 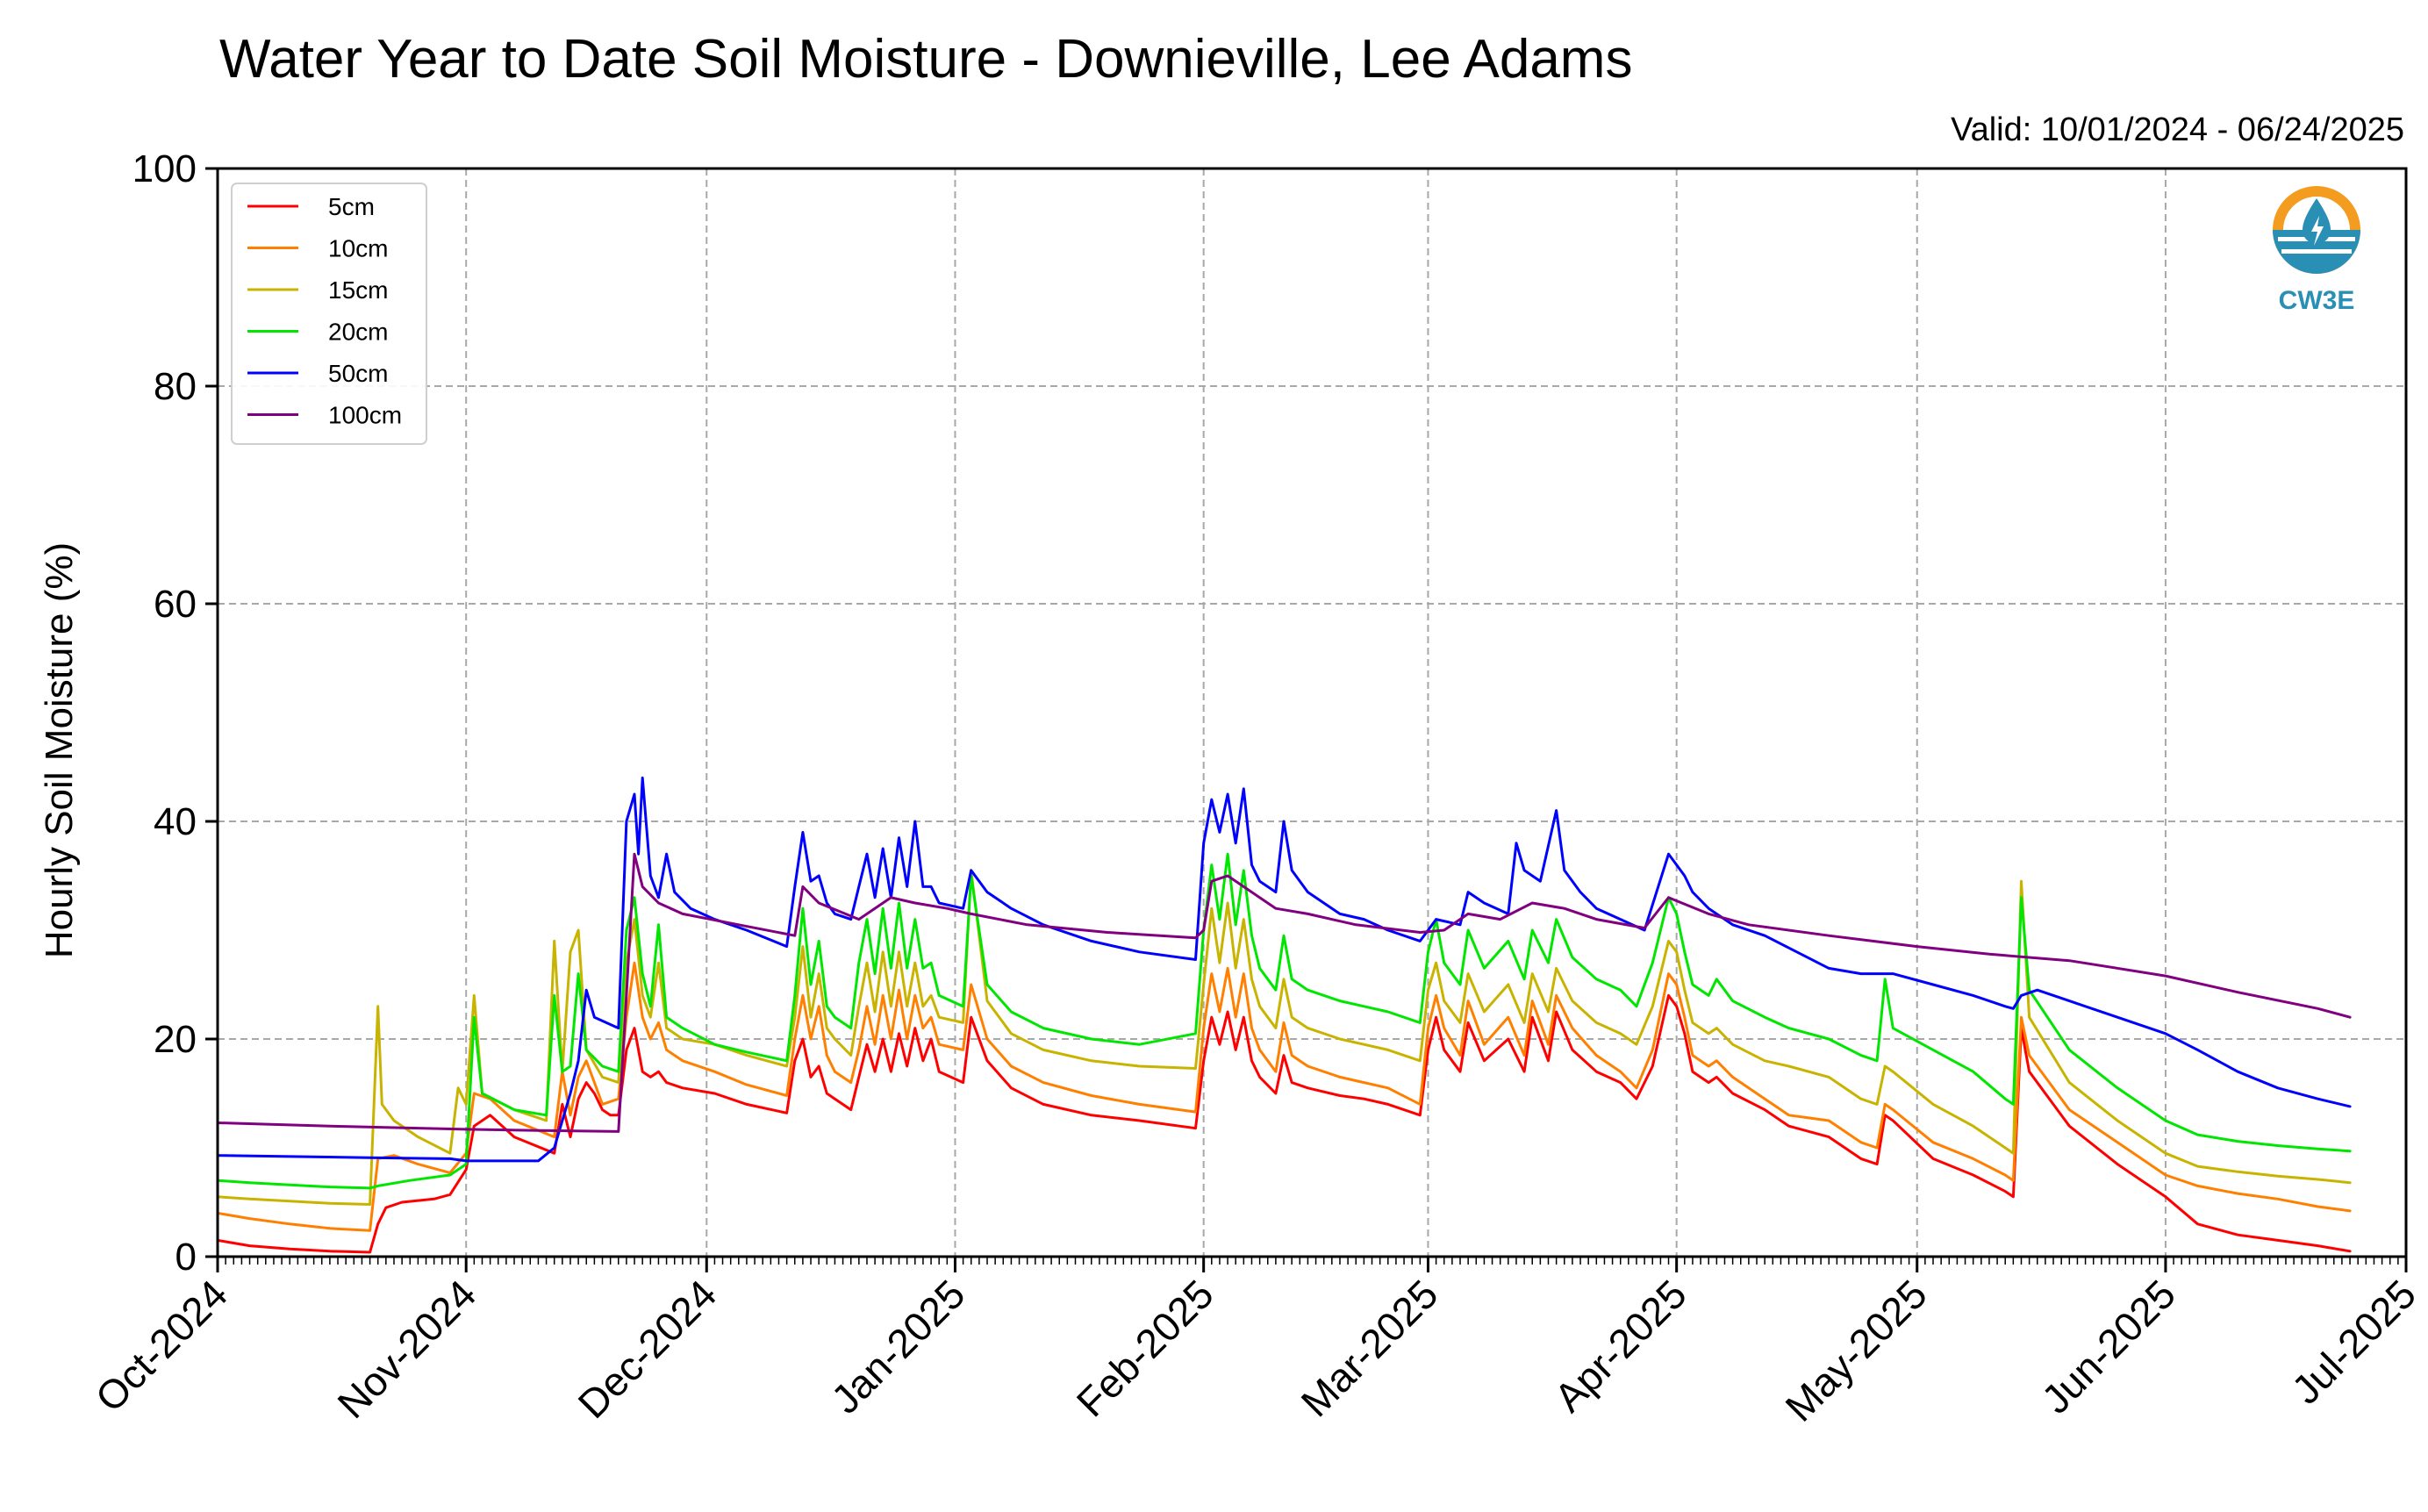 What do you see at coordinates (406, 1349) in the screenshot?
I see `x-tick-label: Nov-2024` at bounding box center [406, 1349].